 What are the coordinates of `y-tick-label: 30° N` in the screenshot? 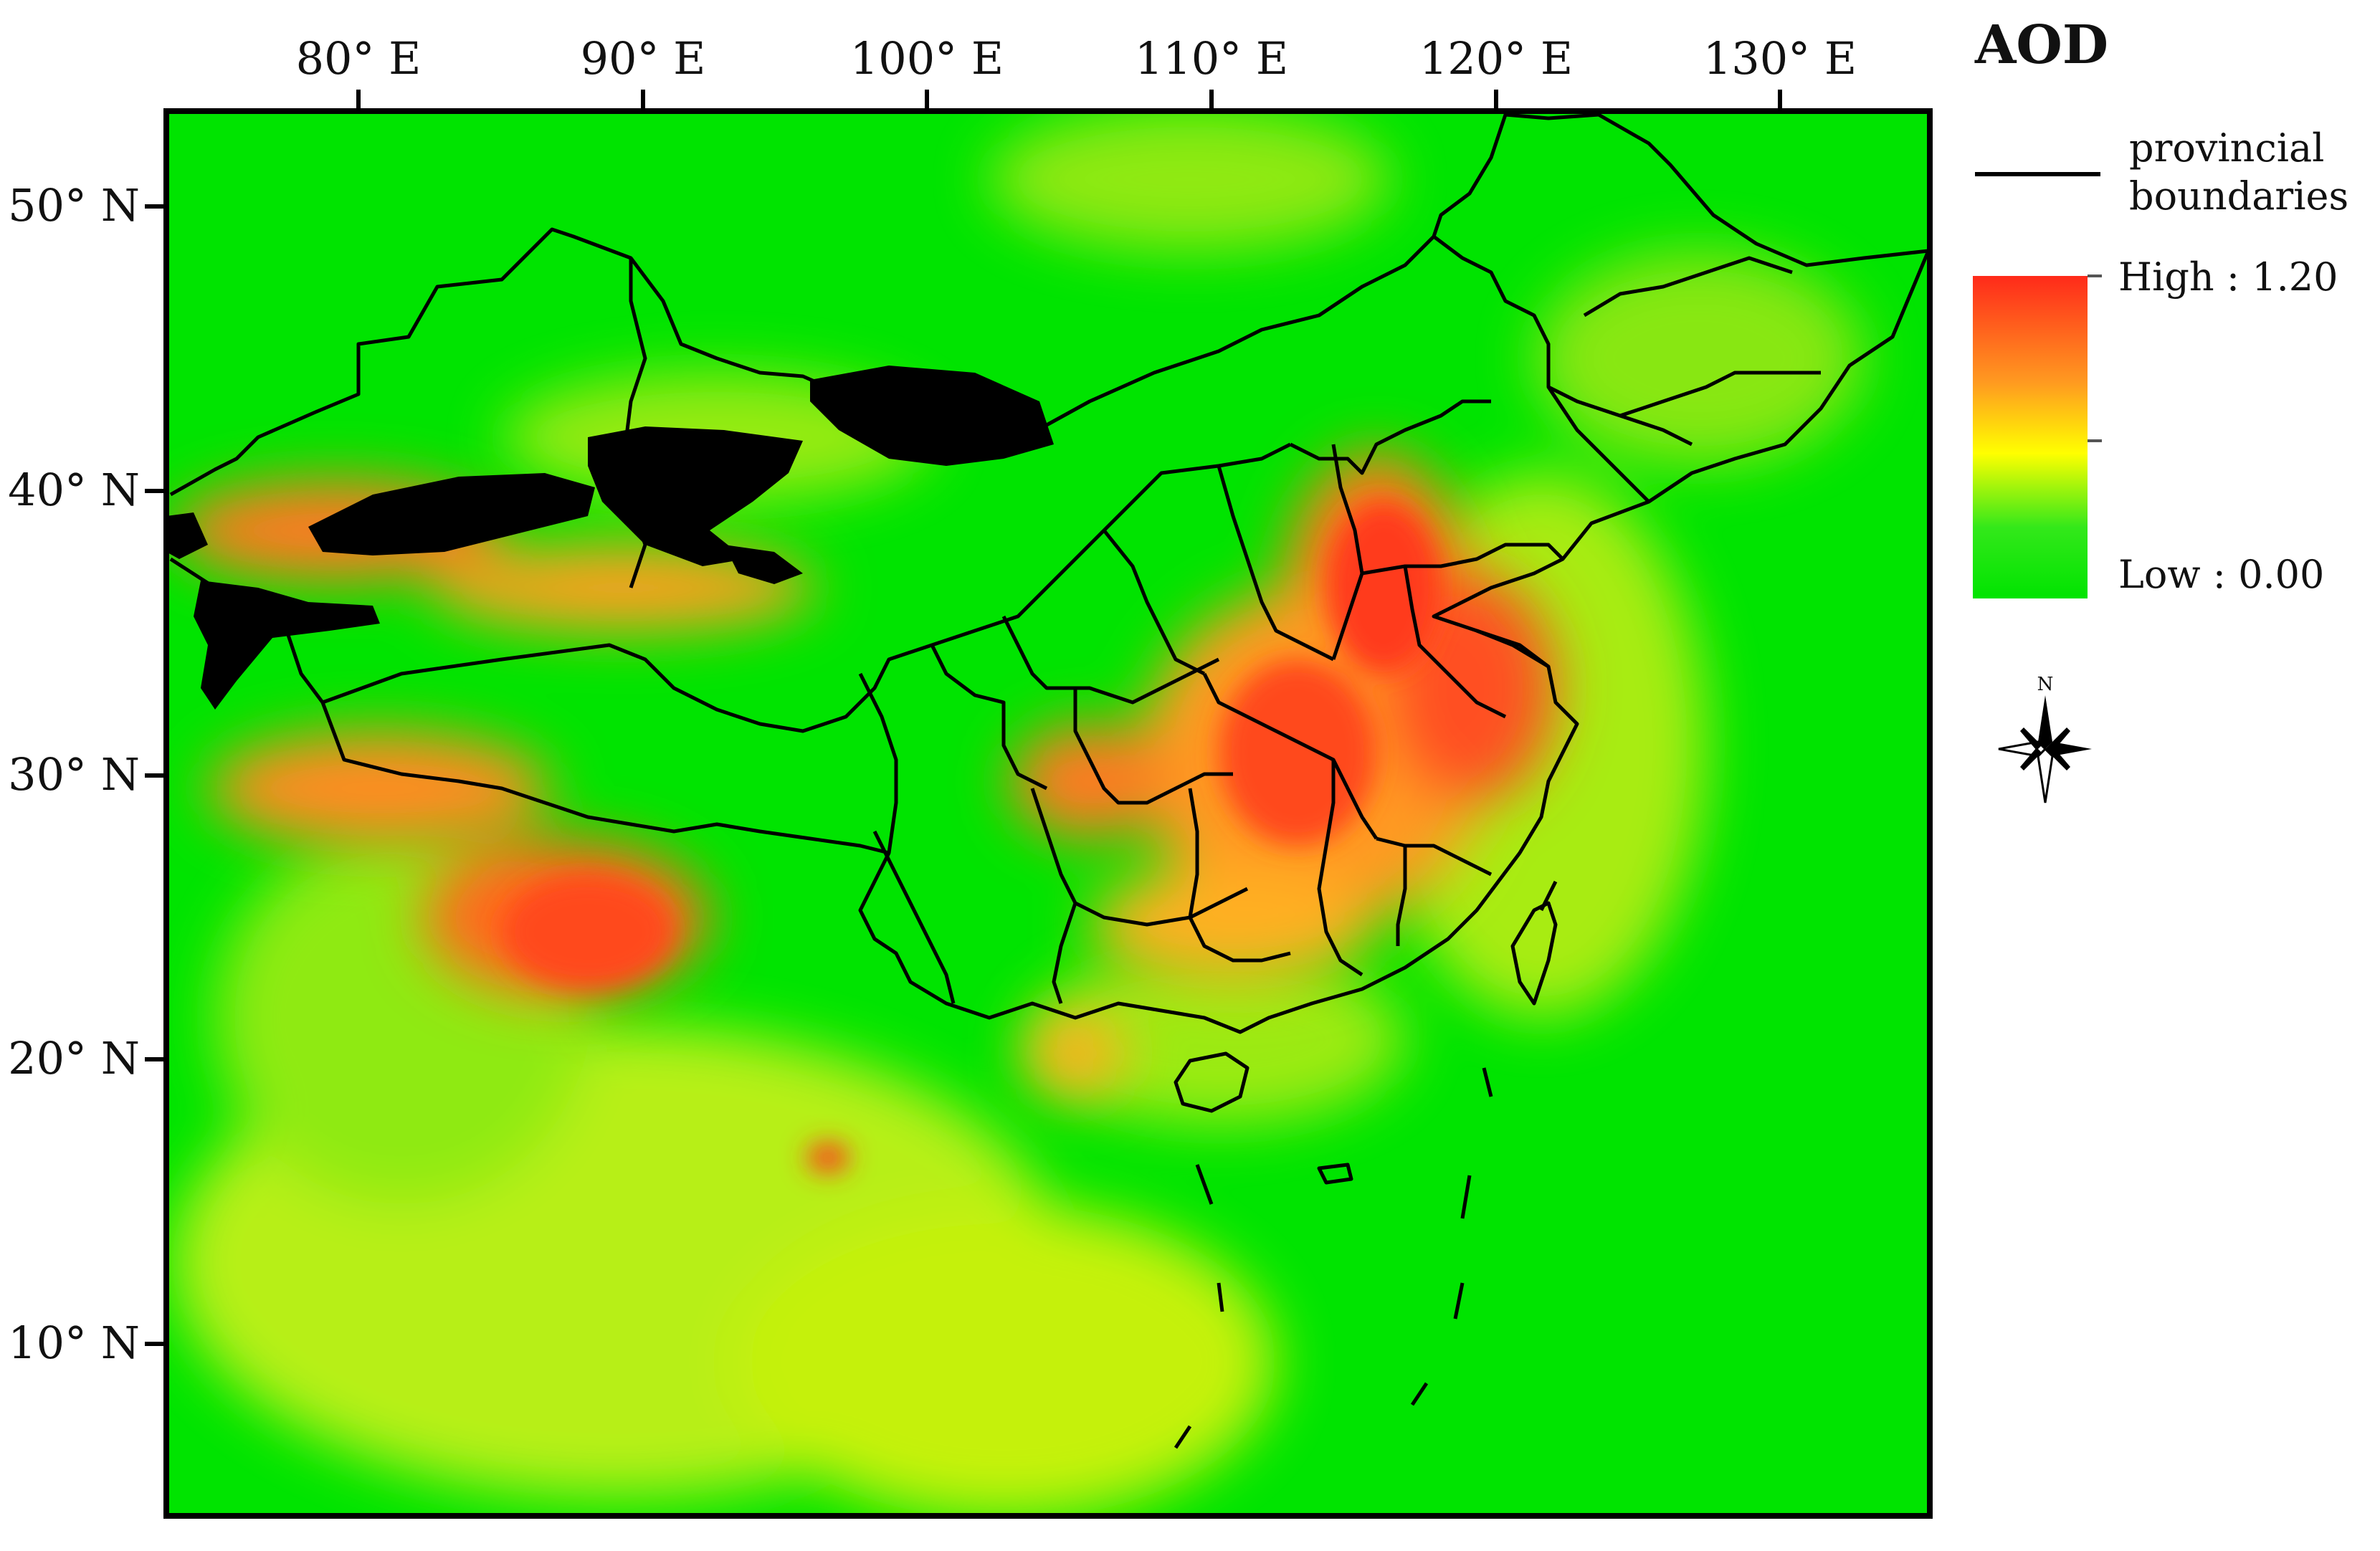 It's located at (74, 774).